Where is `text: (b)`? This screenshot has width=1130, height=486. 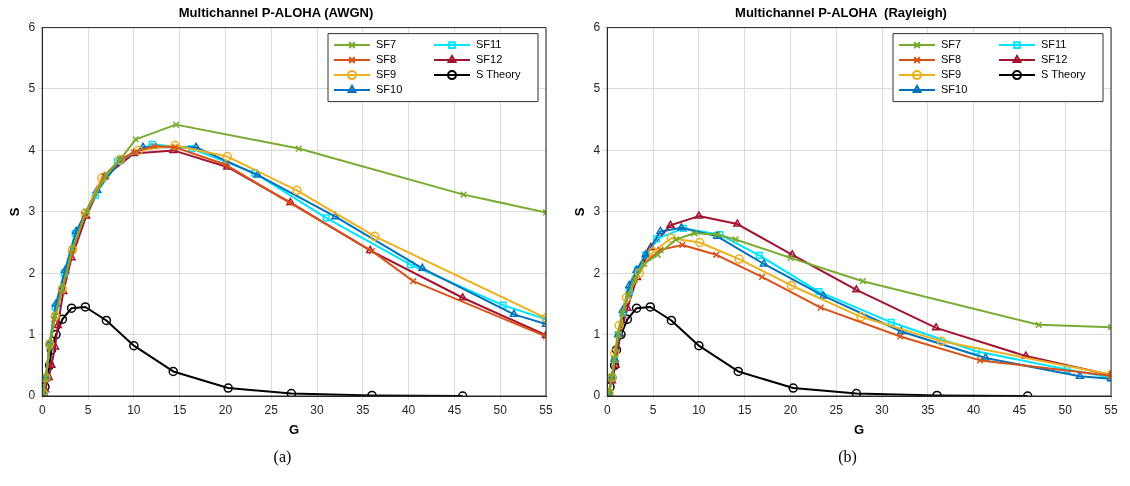 text: (b) is located at coordinates (847, 457).